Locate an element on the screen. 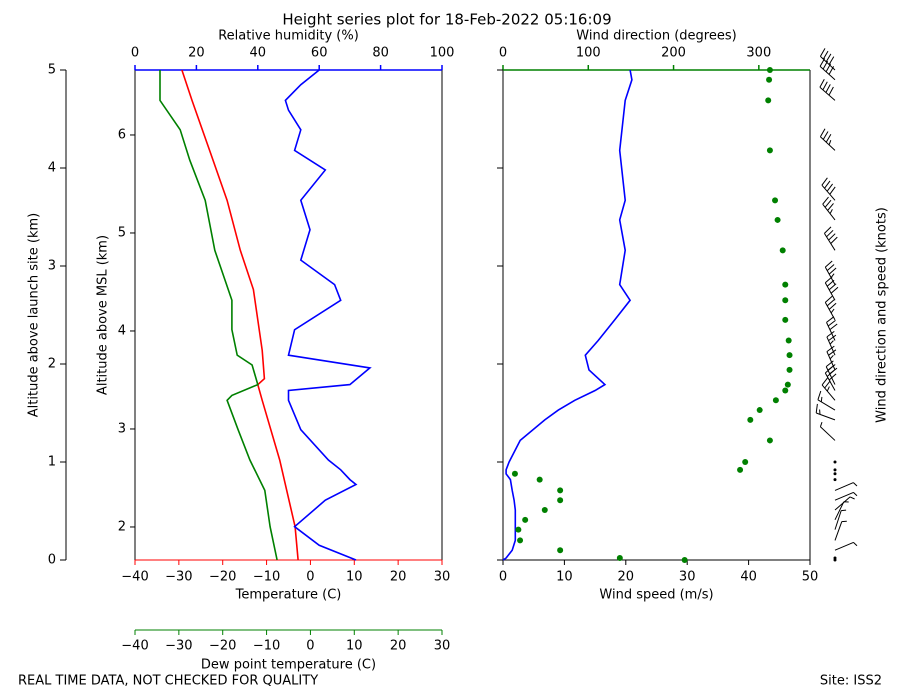  y2-tick-label: 5 is located at coordinates (122, 232).